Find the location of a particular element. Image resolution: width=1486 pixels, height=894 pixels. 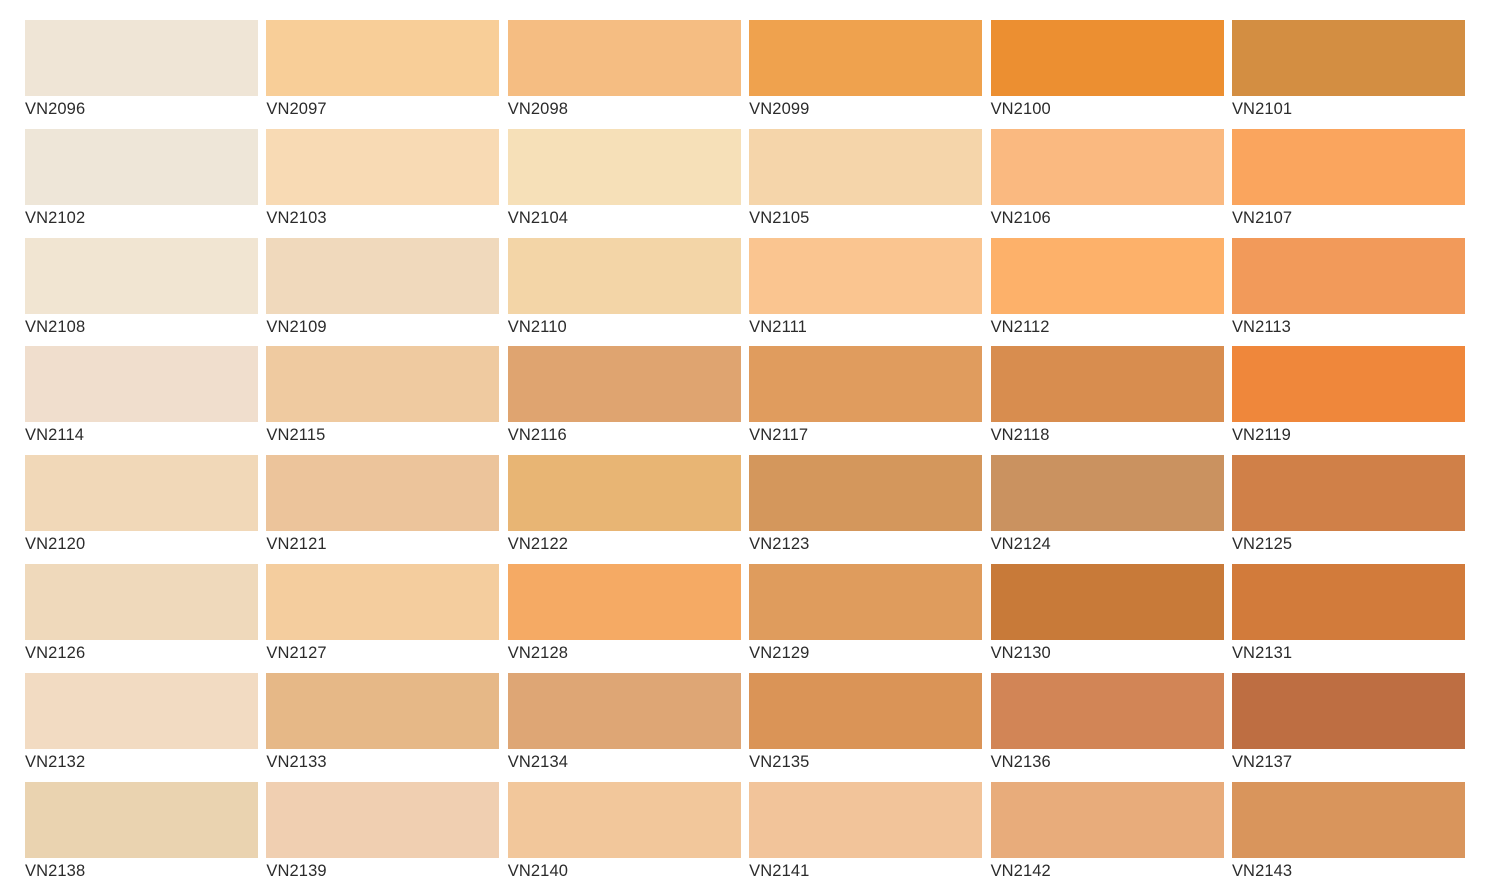

swatch-card: VN2136 is located at coordinates (1107, 727).